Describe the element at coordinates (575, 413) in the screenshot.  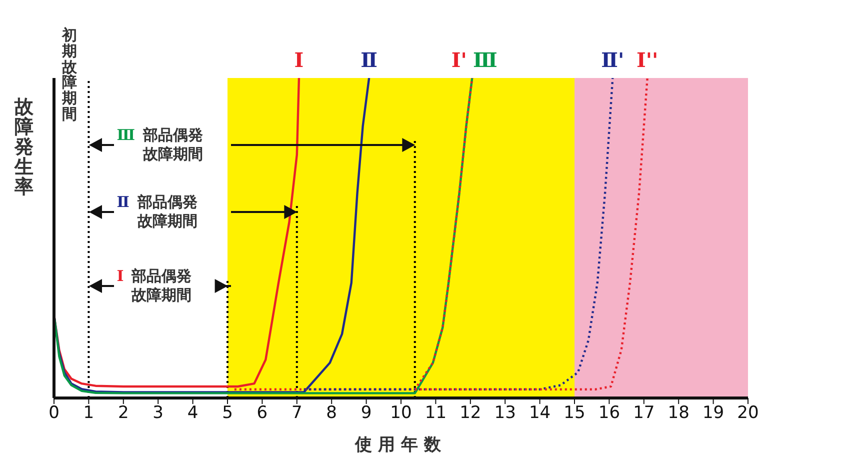
I see `x-tick-label: 15` at that location.